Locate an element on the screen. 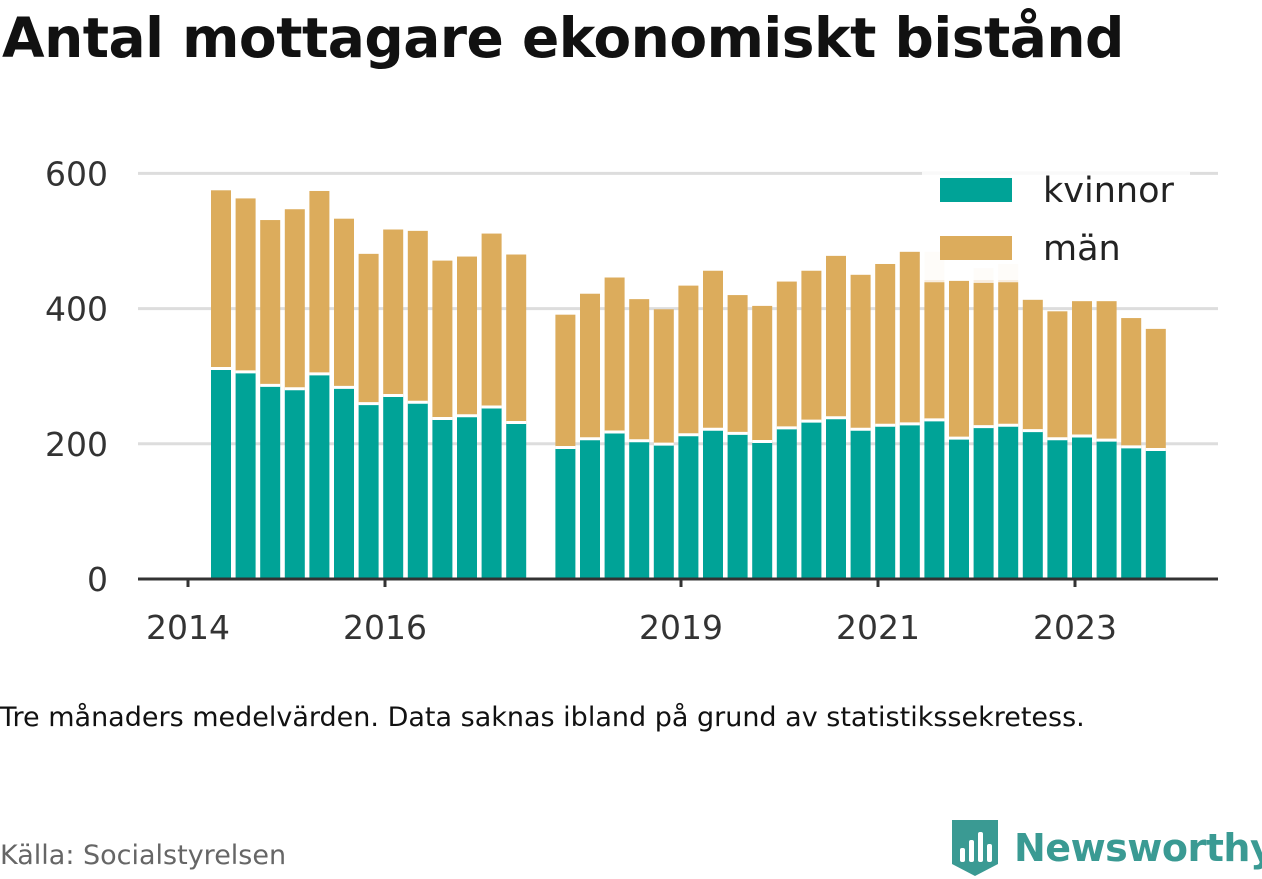 The image size is (1262, 879). x-tick-label: 2021 is located at coordinates (878, 627).